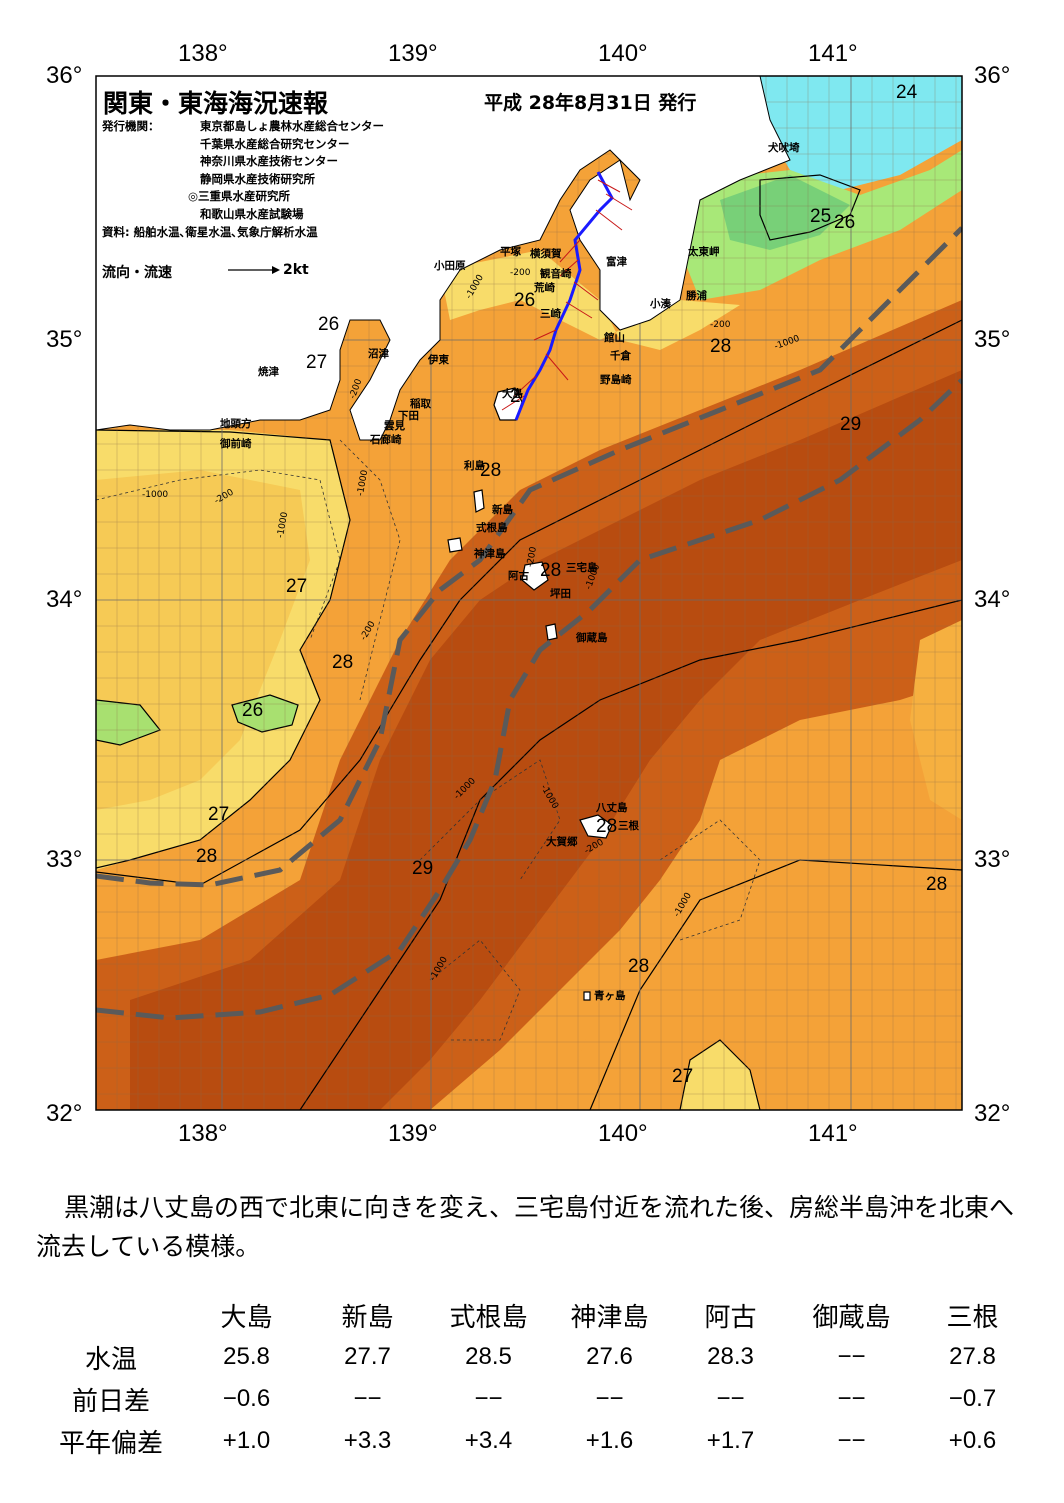  I want to click on table-row: 平年偏差 +1.0 +3.3 +3.4 +1.6 +1.7 −− +0.6, so click(534, 1441).